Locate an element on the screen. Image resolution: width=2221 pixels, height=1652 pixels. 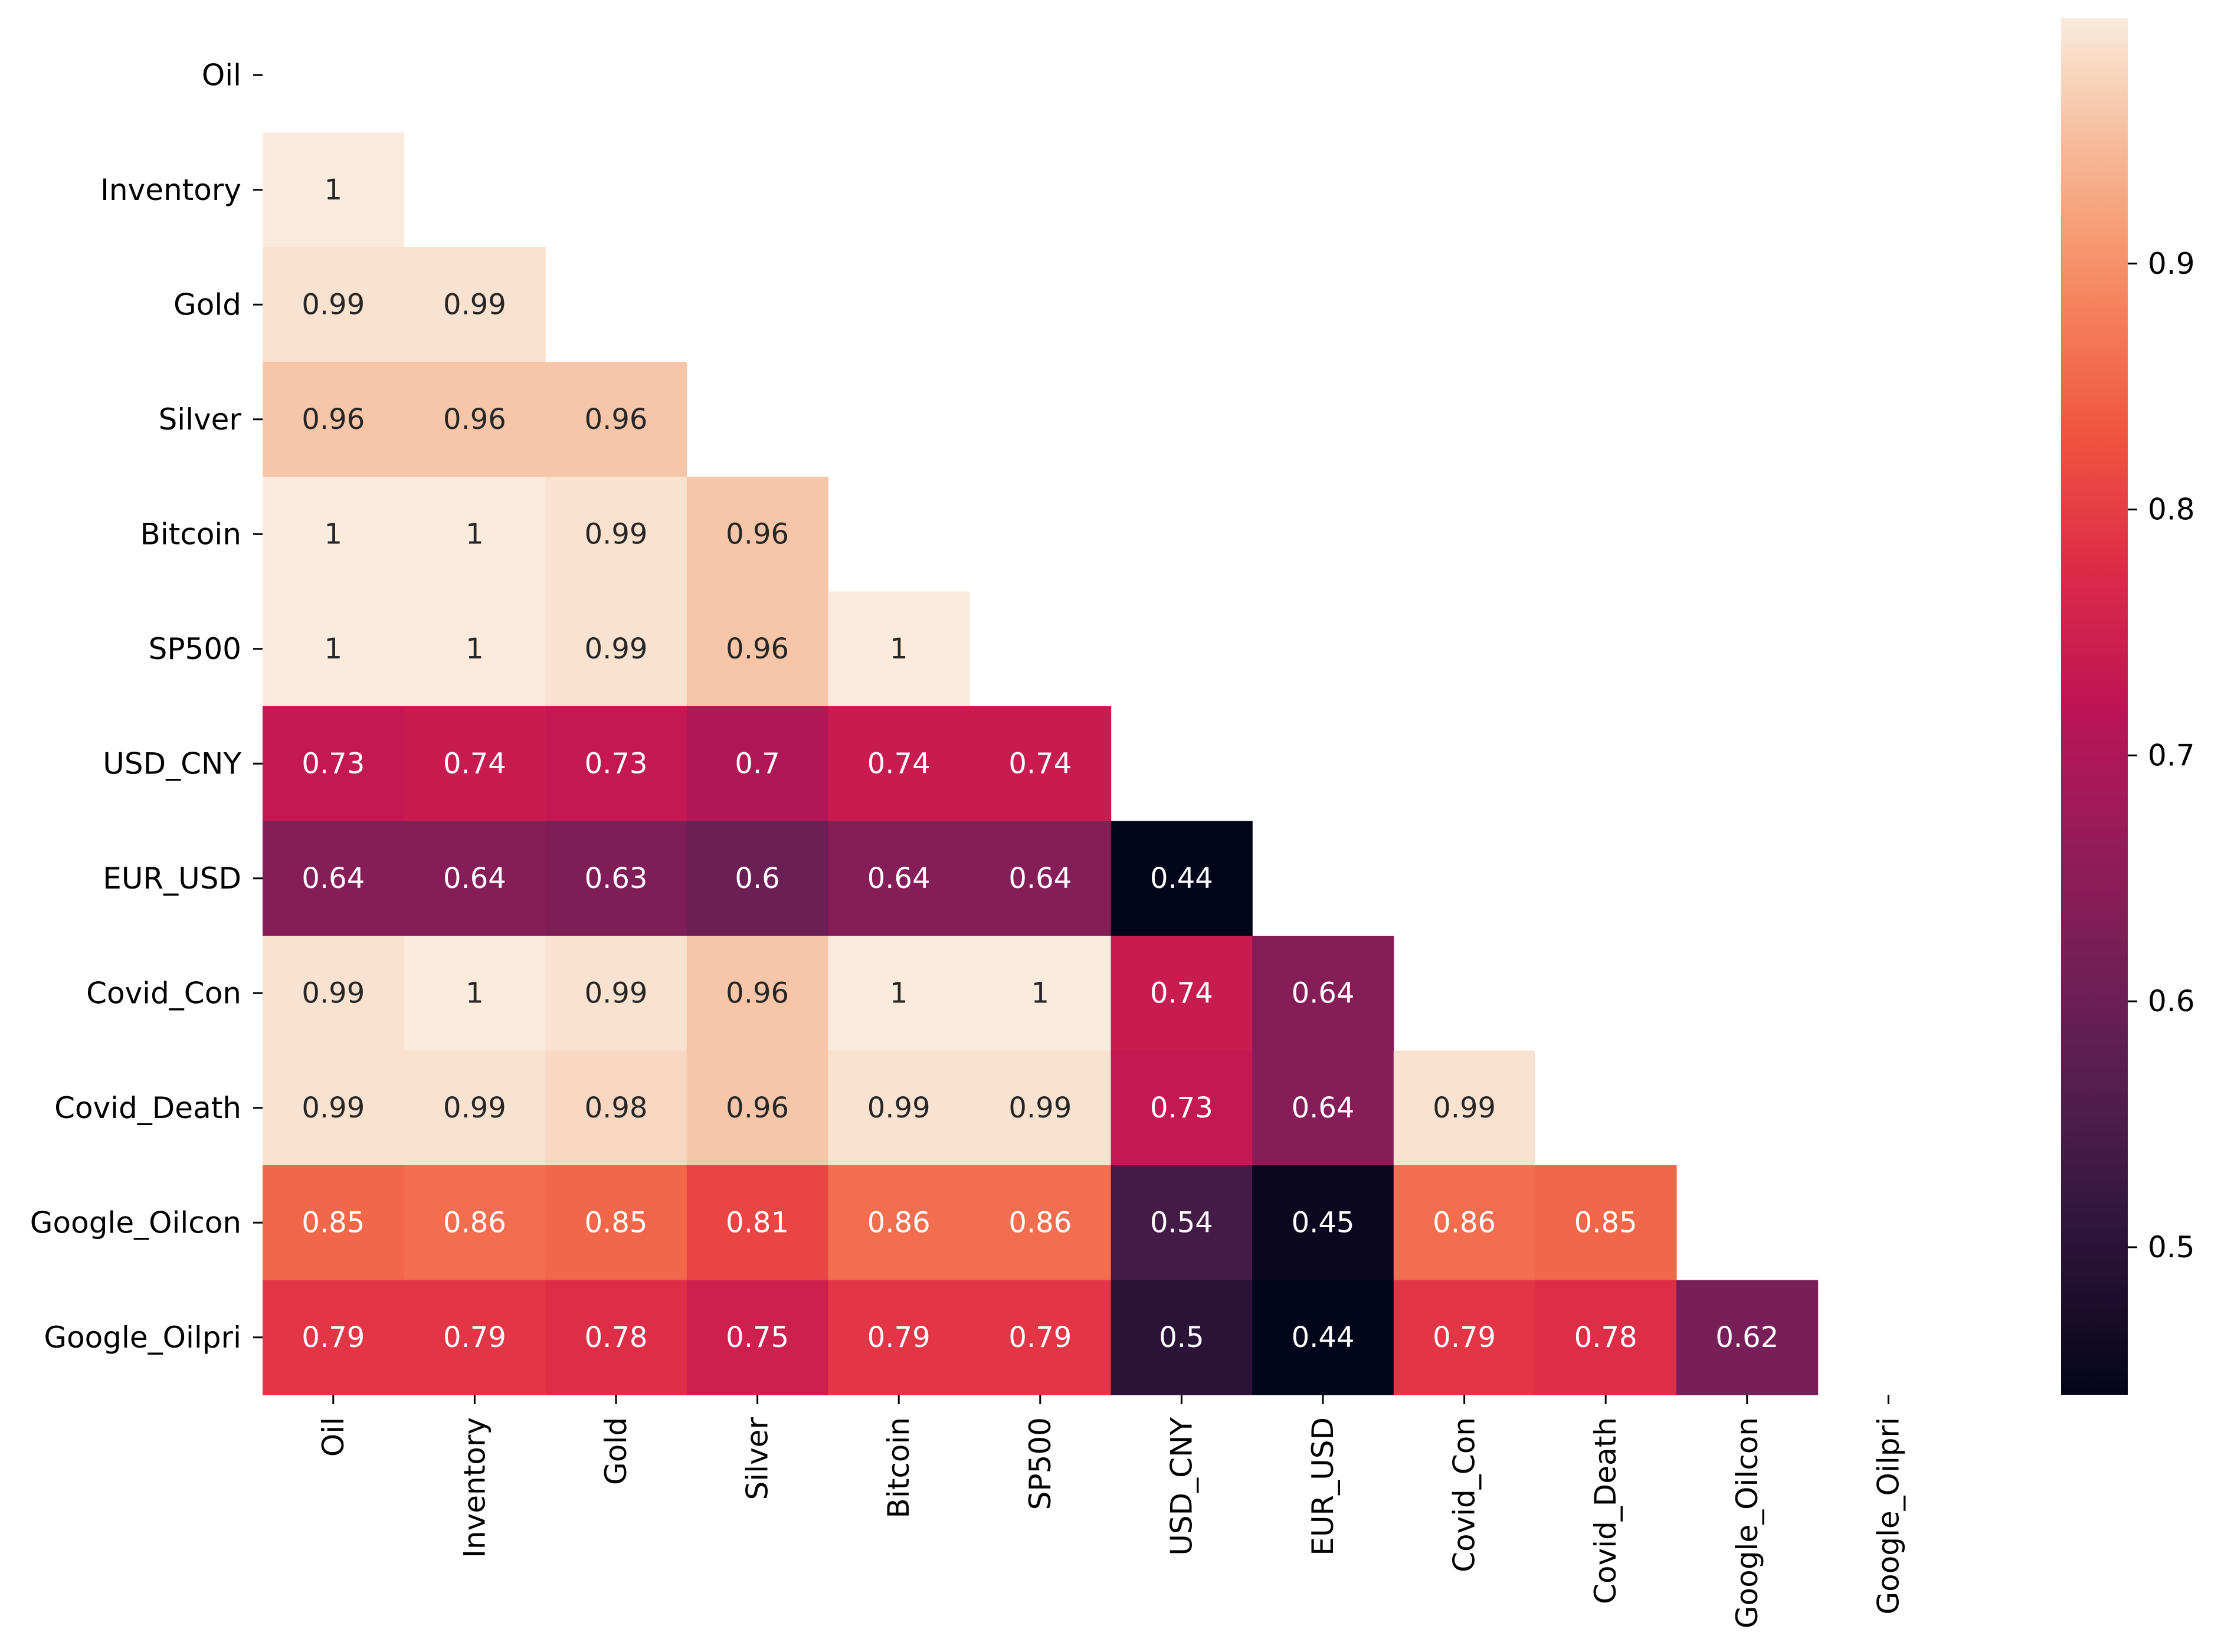
x-tick-label-bitcoin: Bitcoin is located at coordinates (899, 1467).